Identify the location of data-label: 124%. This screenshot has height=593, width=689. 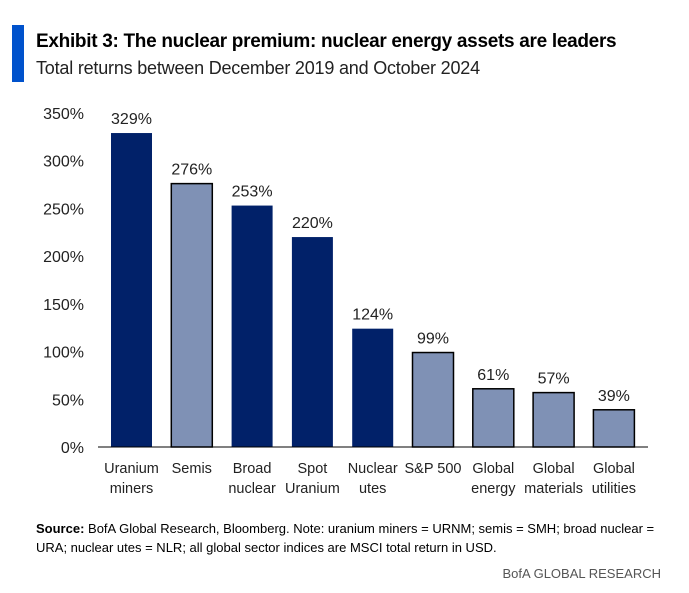
(372, 315).